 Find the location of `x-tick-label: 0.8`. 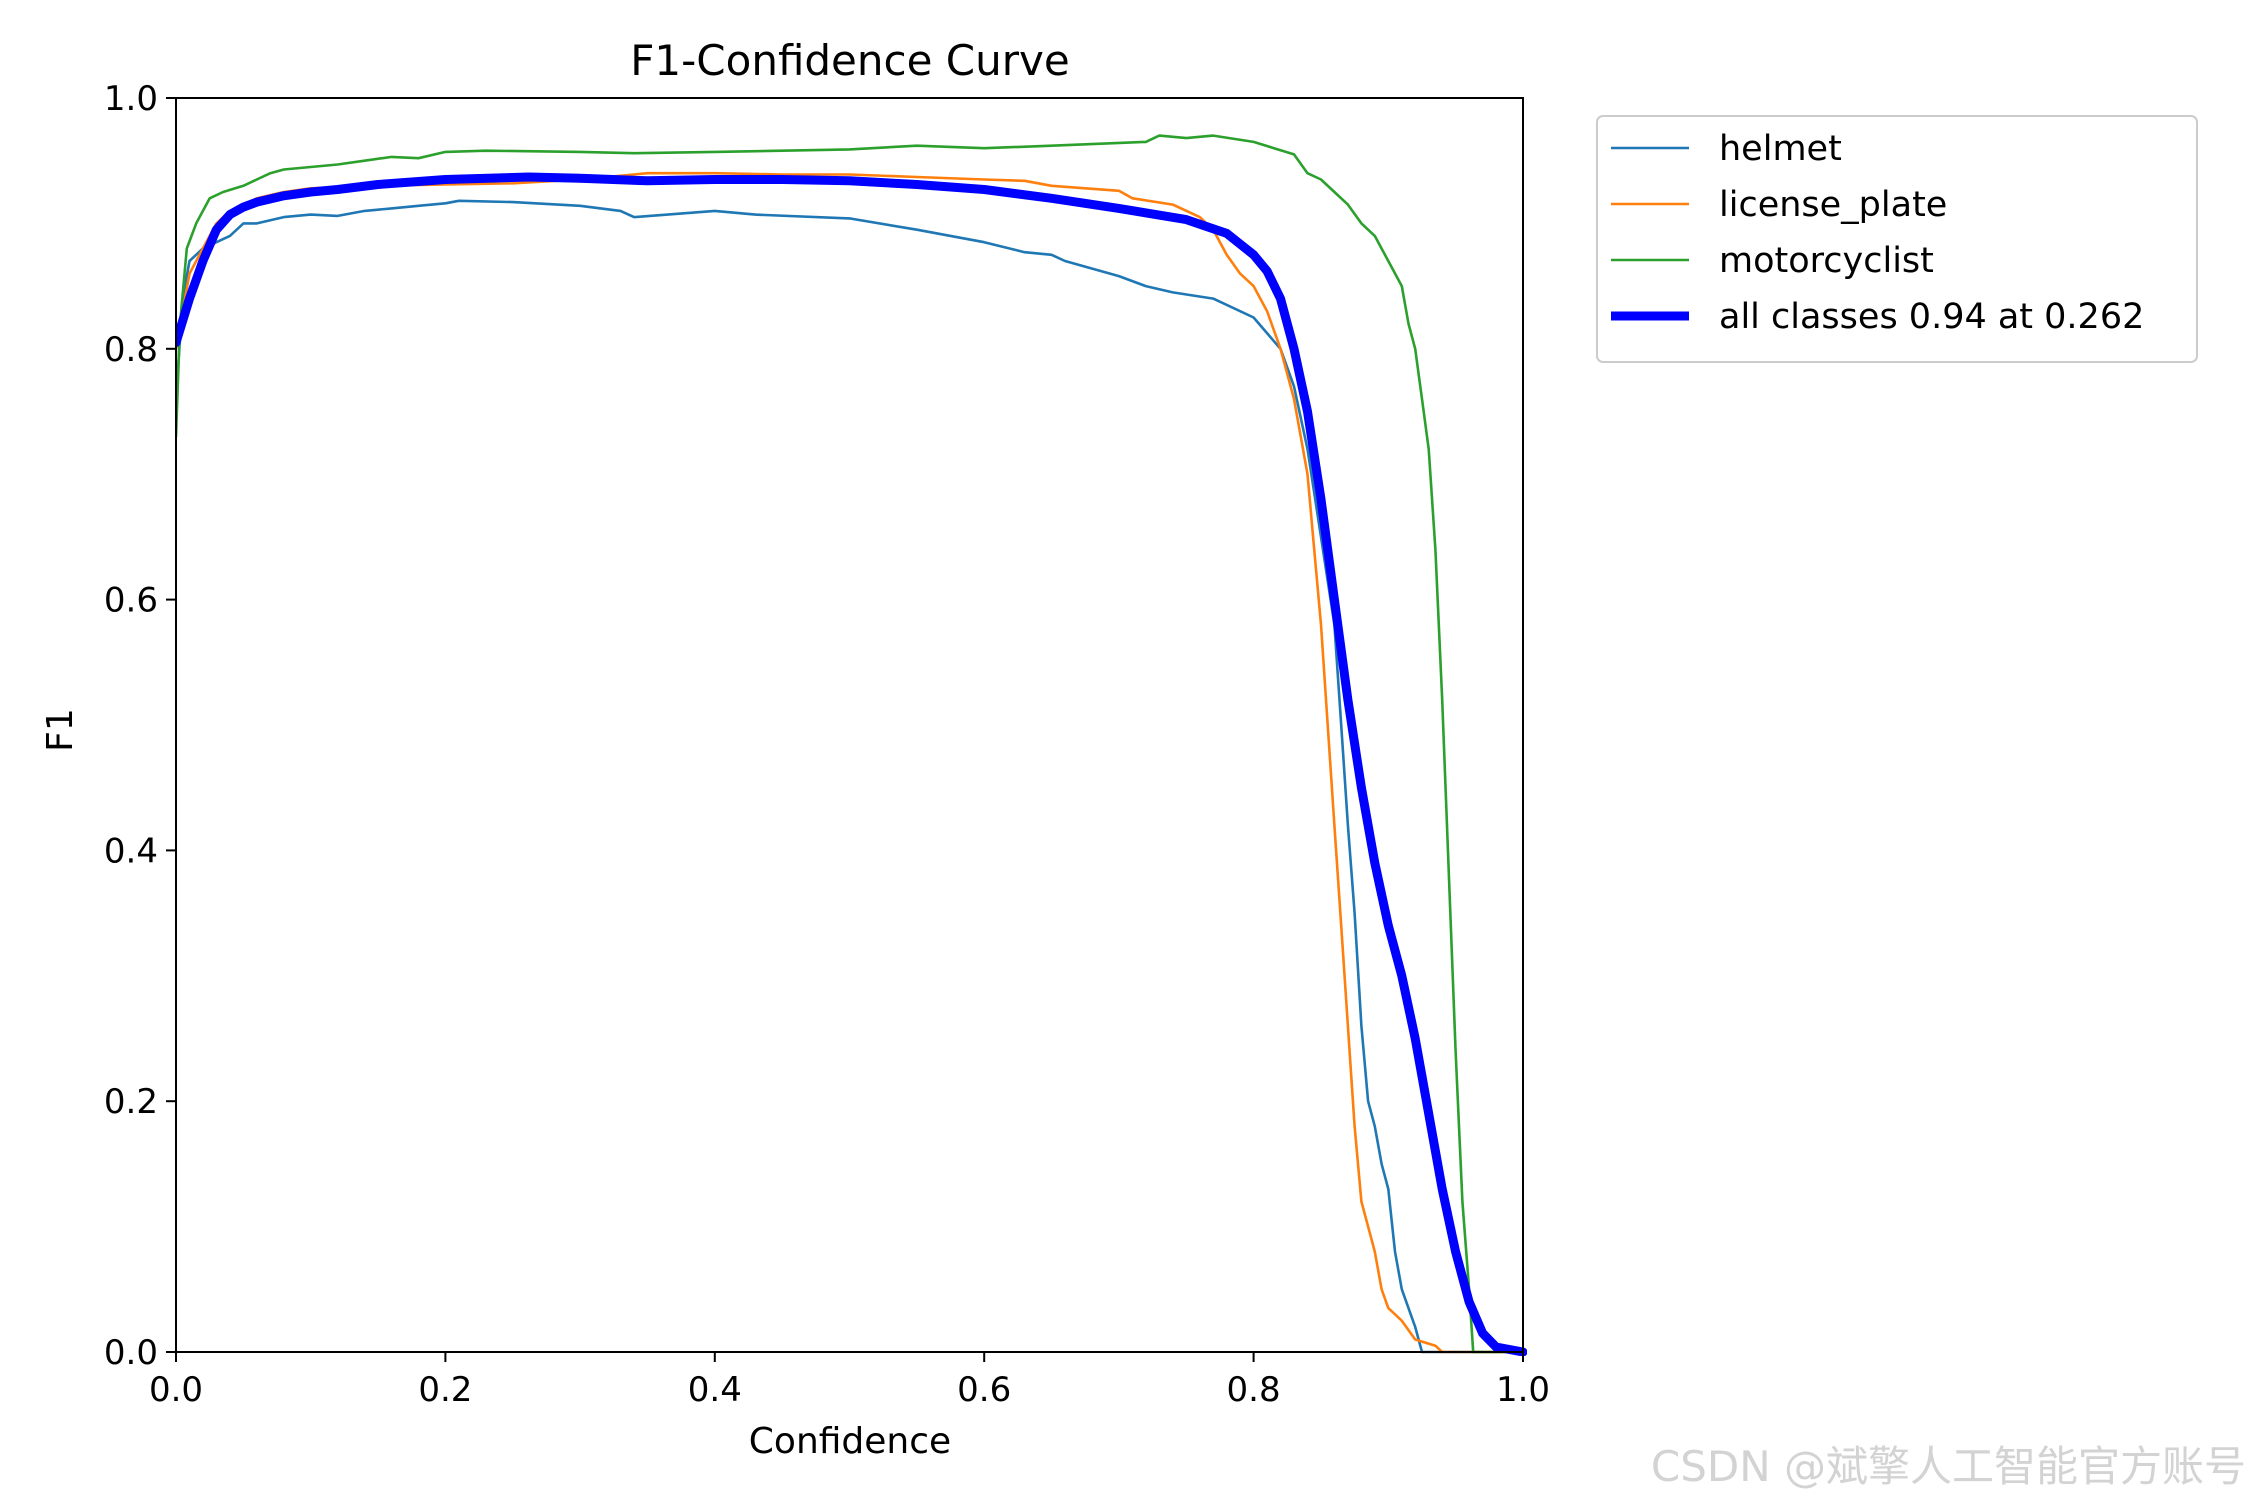

x-tick-label: 0.8 is located at coordinates (1254, 1390).